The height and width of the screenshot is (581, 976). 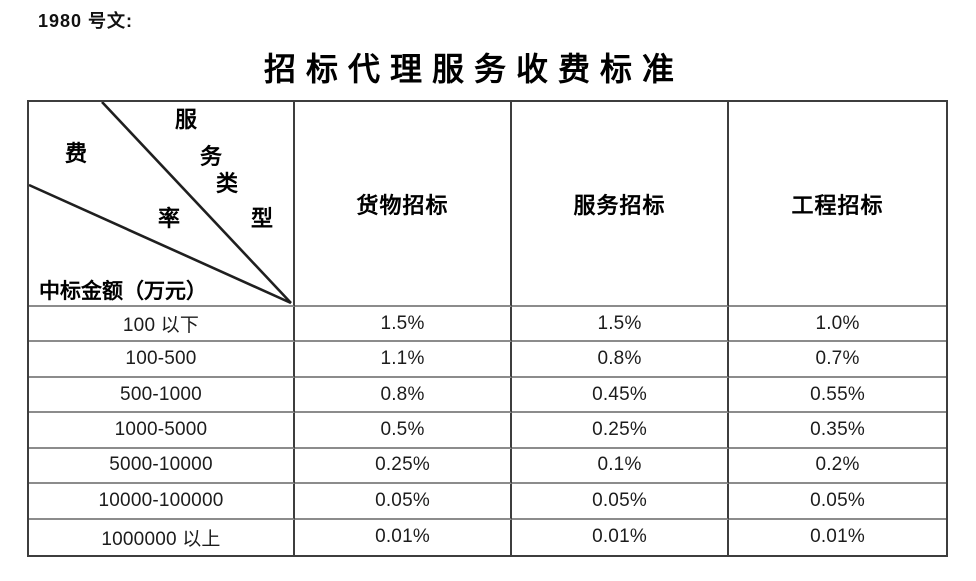 I want to click on row-label: 5000-10000, so click(x=162, y=466).